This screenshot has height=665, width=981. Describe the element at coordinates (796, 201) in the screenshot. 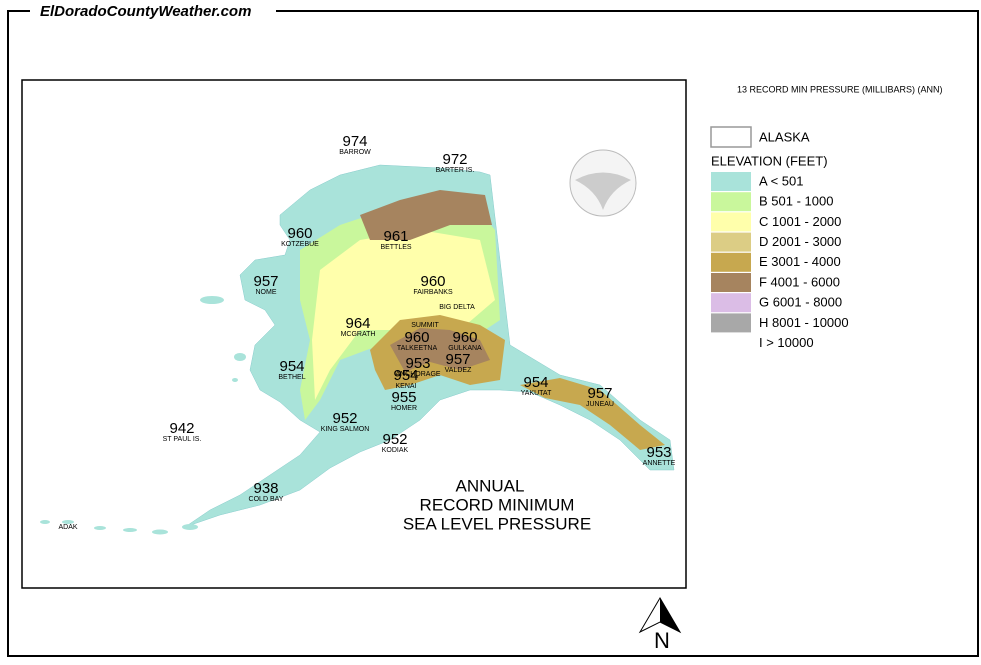

I see `legend-label: B 501 - 1000` at that location.